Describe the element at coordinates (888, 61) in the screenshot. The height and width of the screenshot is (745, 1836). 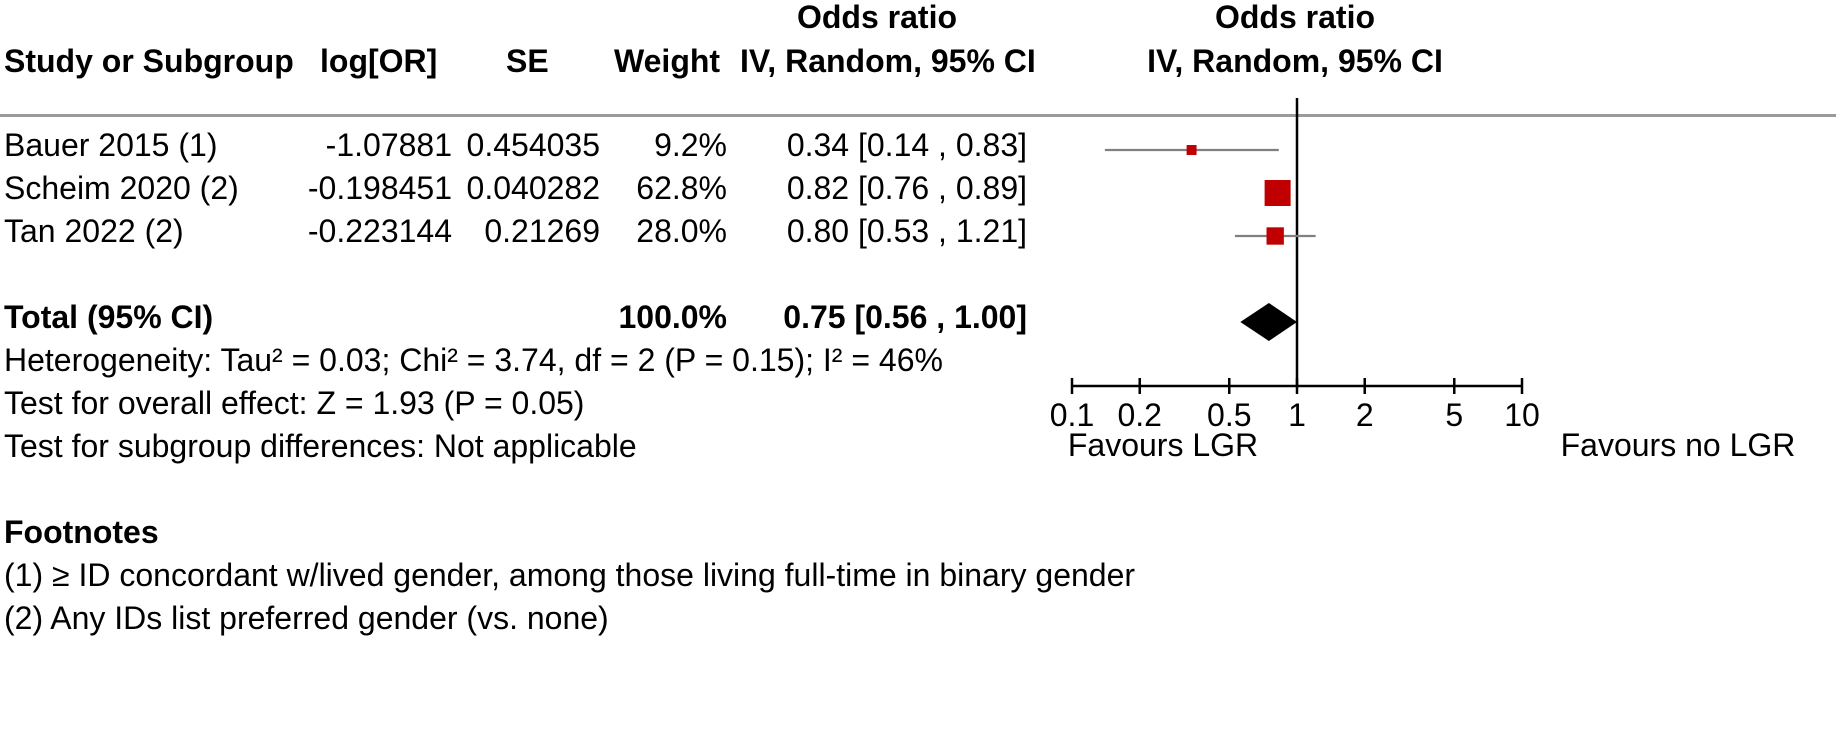
I see `column-header-odds-ratio-method: IV, Random, 95% CI` at that location.